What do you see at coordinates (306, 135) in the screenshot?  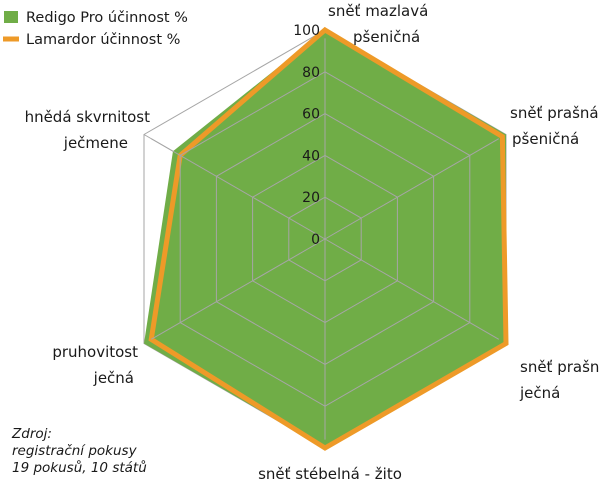 I see `radar-tick-labels: 0 20 40 60 80 100` at bounding box center [306, 135].